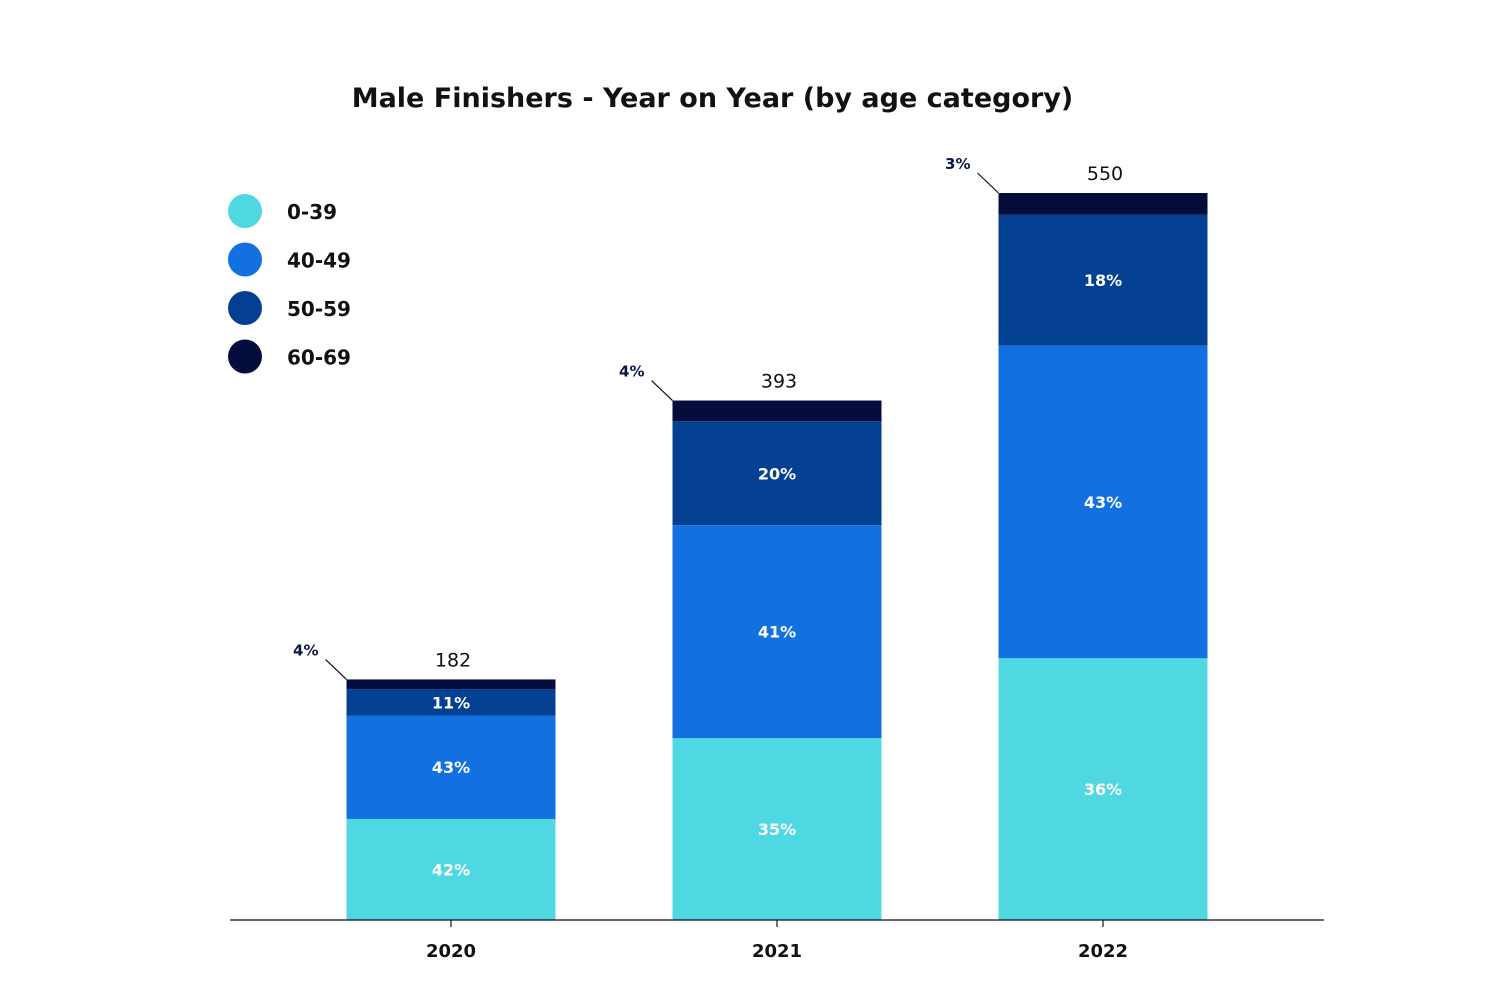 This screenshot has width=1500, height=1001. I want to click on top-segment-label-2021: 4%, so click(631, 372).